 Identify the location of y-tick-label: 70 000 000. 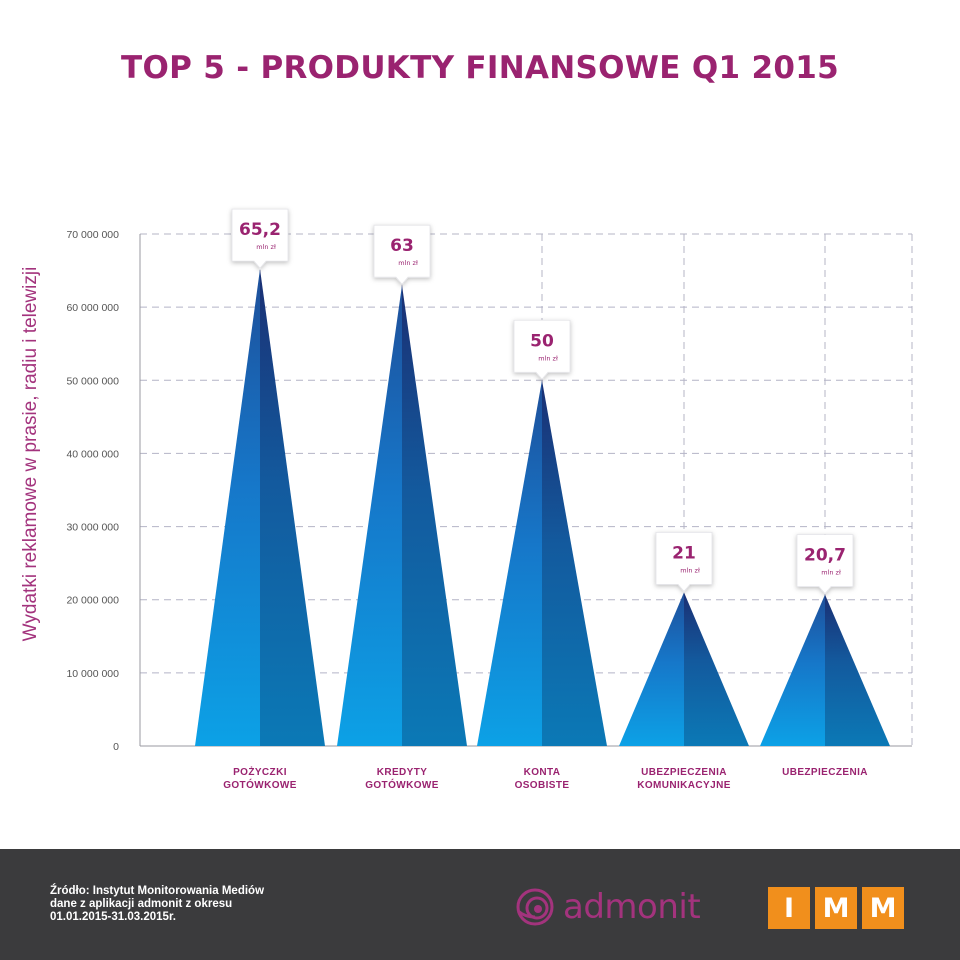
(92, 235).